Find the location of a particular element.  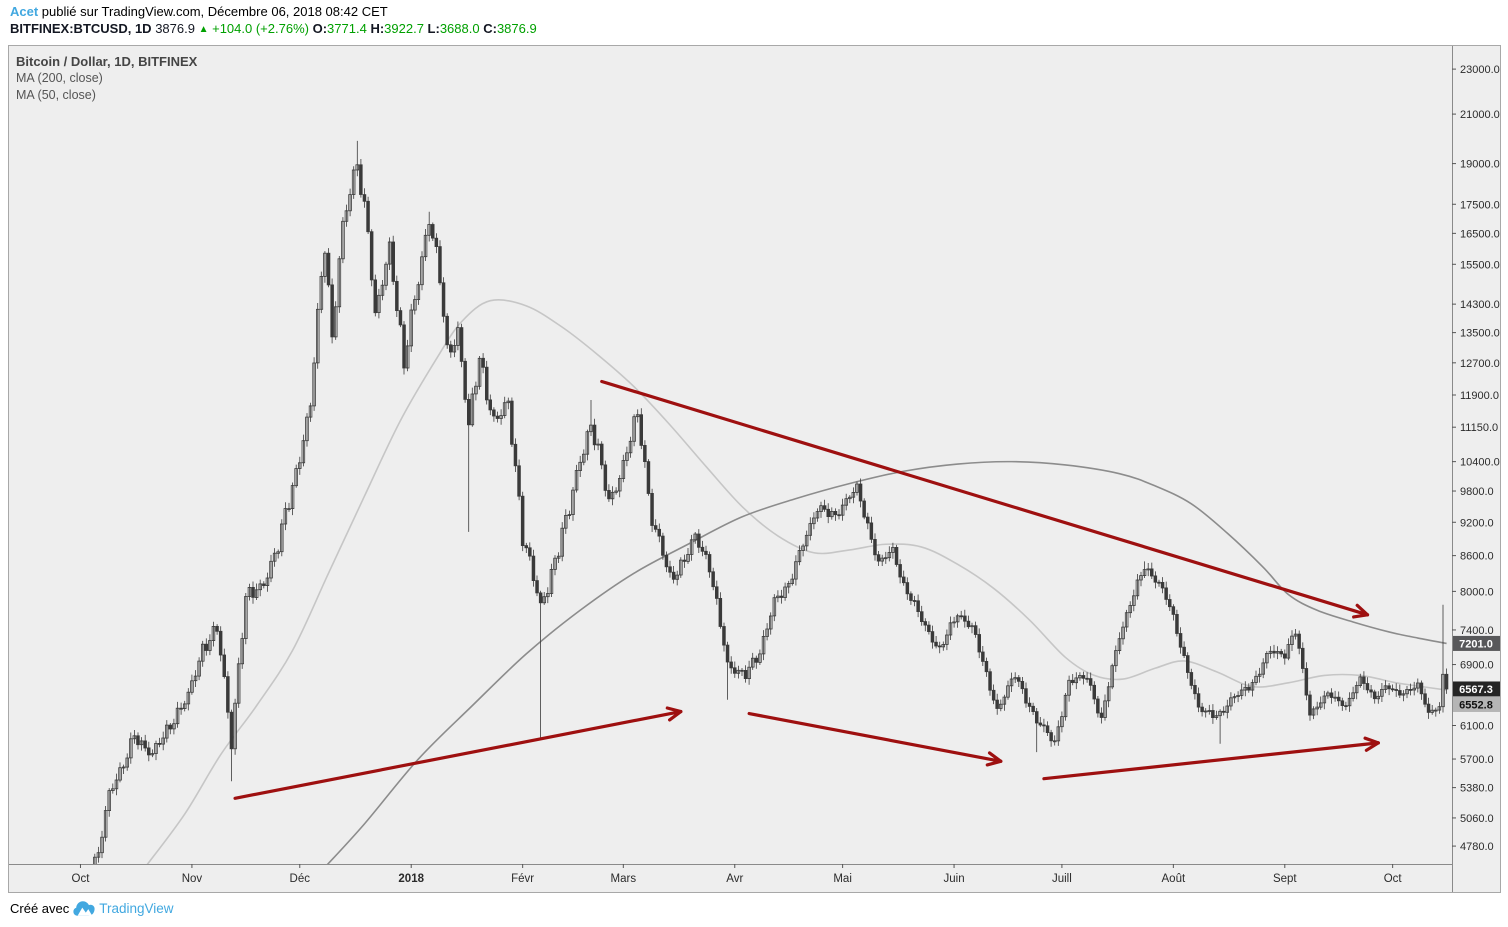

price-badge-ma50-value is located at coordinates (1476, 704).